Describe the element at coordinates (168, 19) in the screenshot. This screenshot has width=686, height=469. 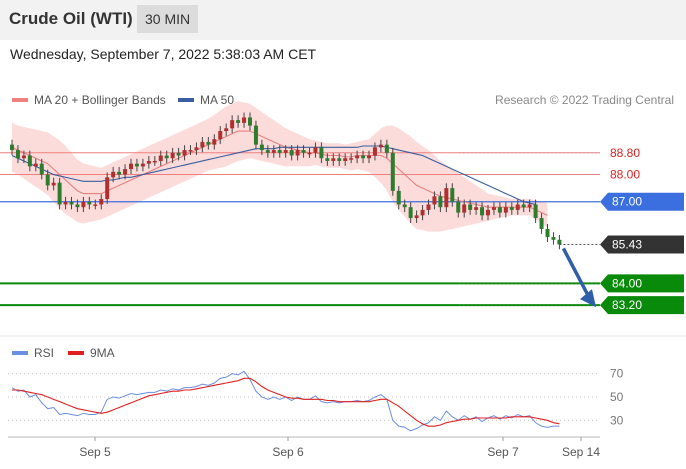
I see `timeframe-badge: 30 MIN` at that location.